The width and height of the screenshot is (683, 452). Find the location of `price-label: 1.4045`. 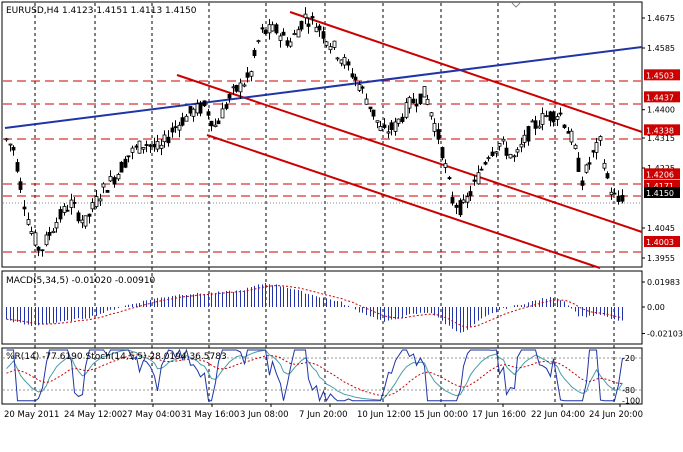

price-label: 1.4045 is located at coordinates (661, 228).